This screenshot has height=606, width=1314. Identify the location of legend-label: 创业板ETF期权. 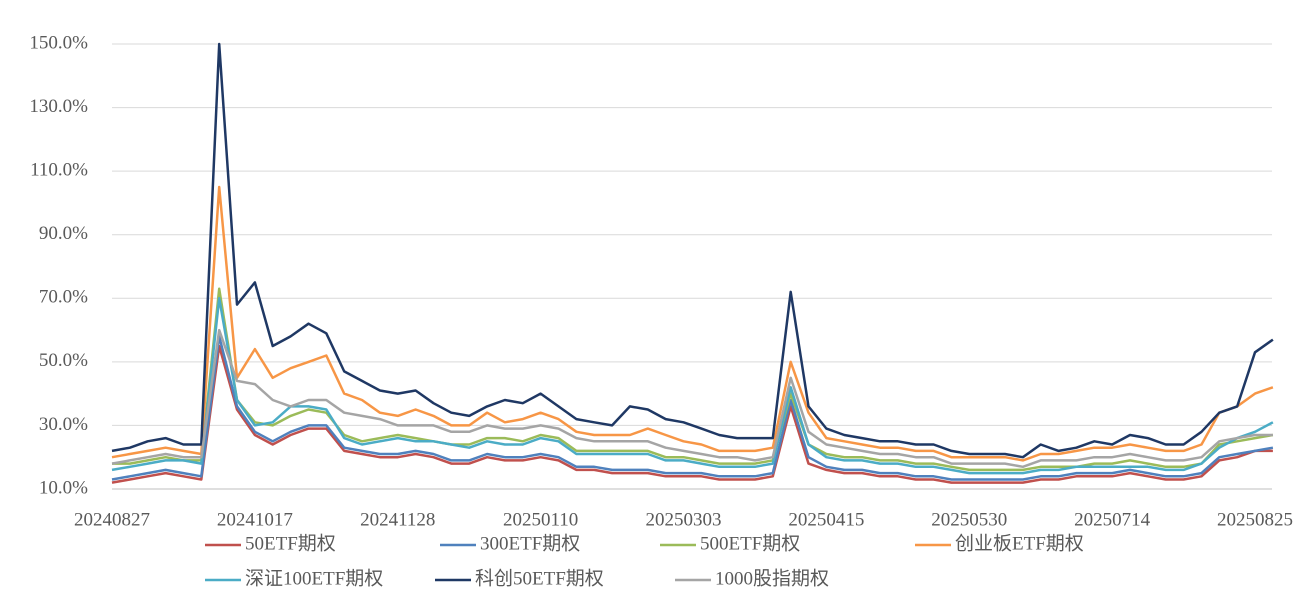
(1019, 543).